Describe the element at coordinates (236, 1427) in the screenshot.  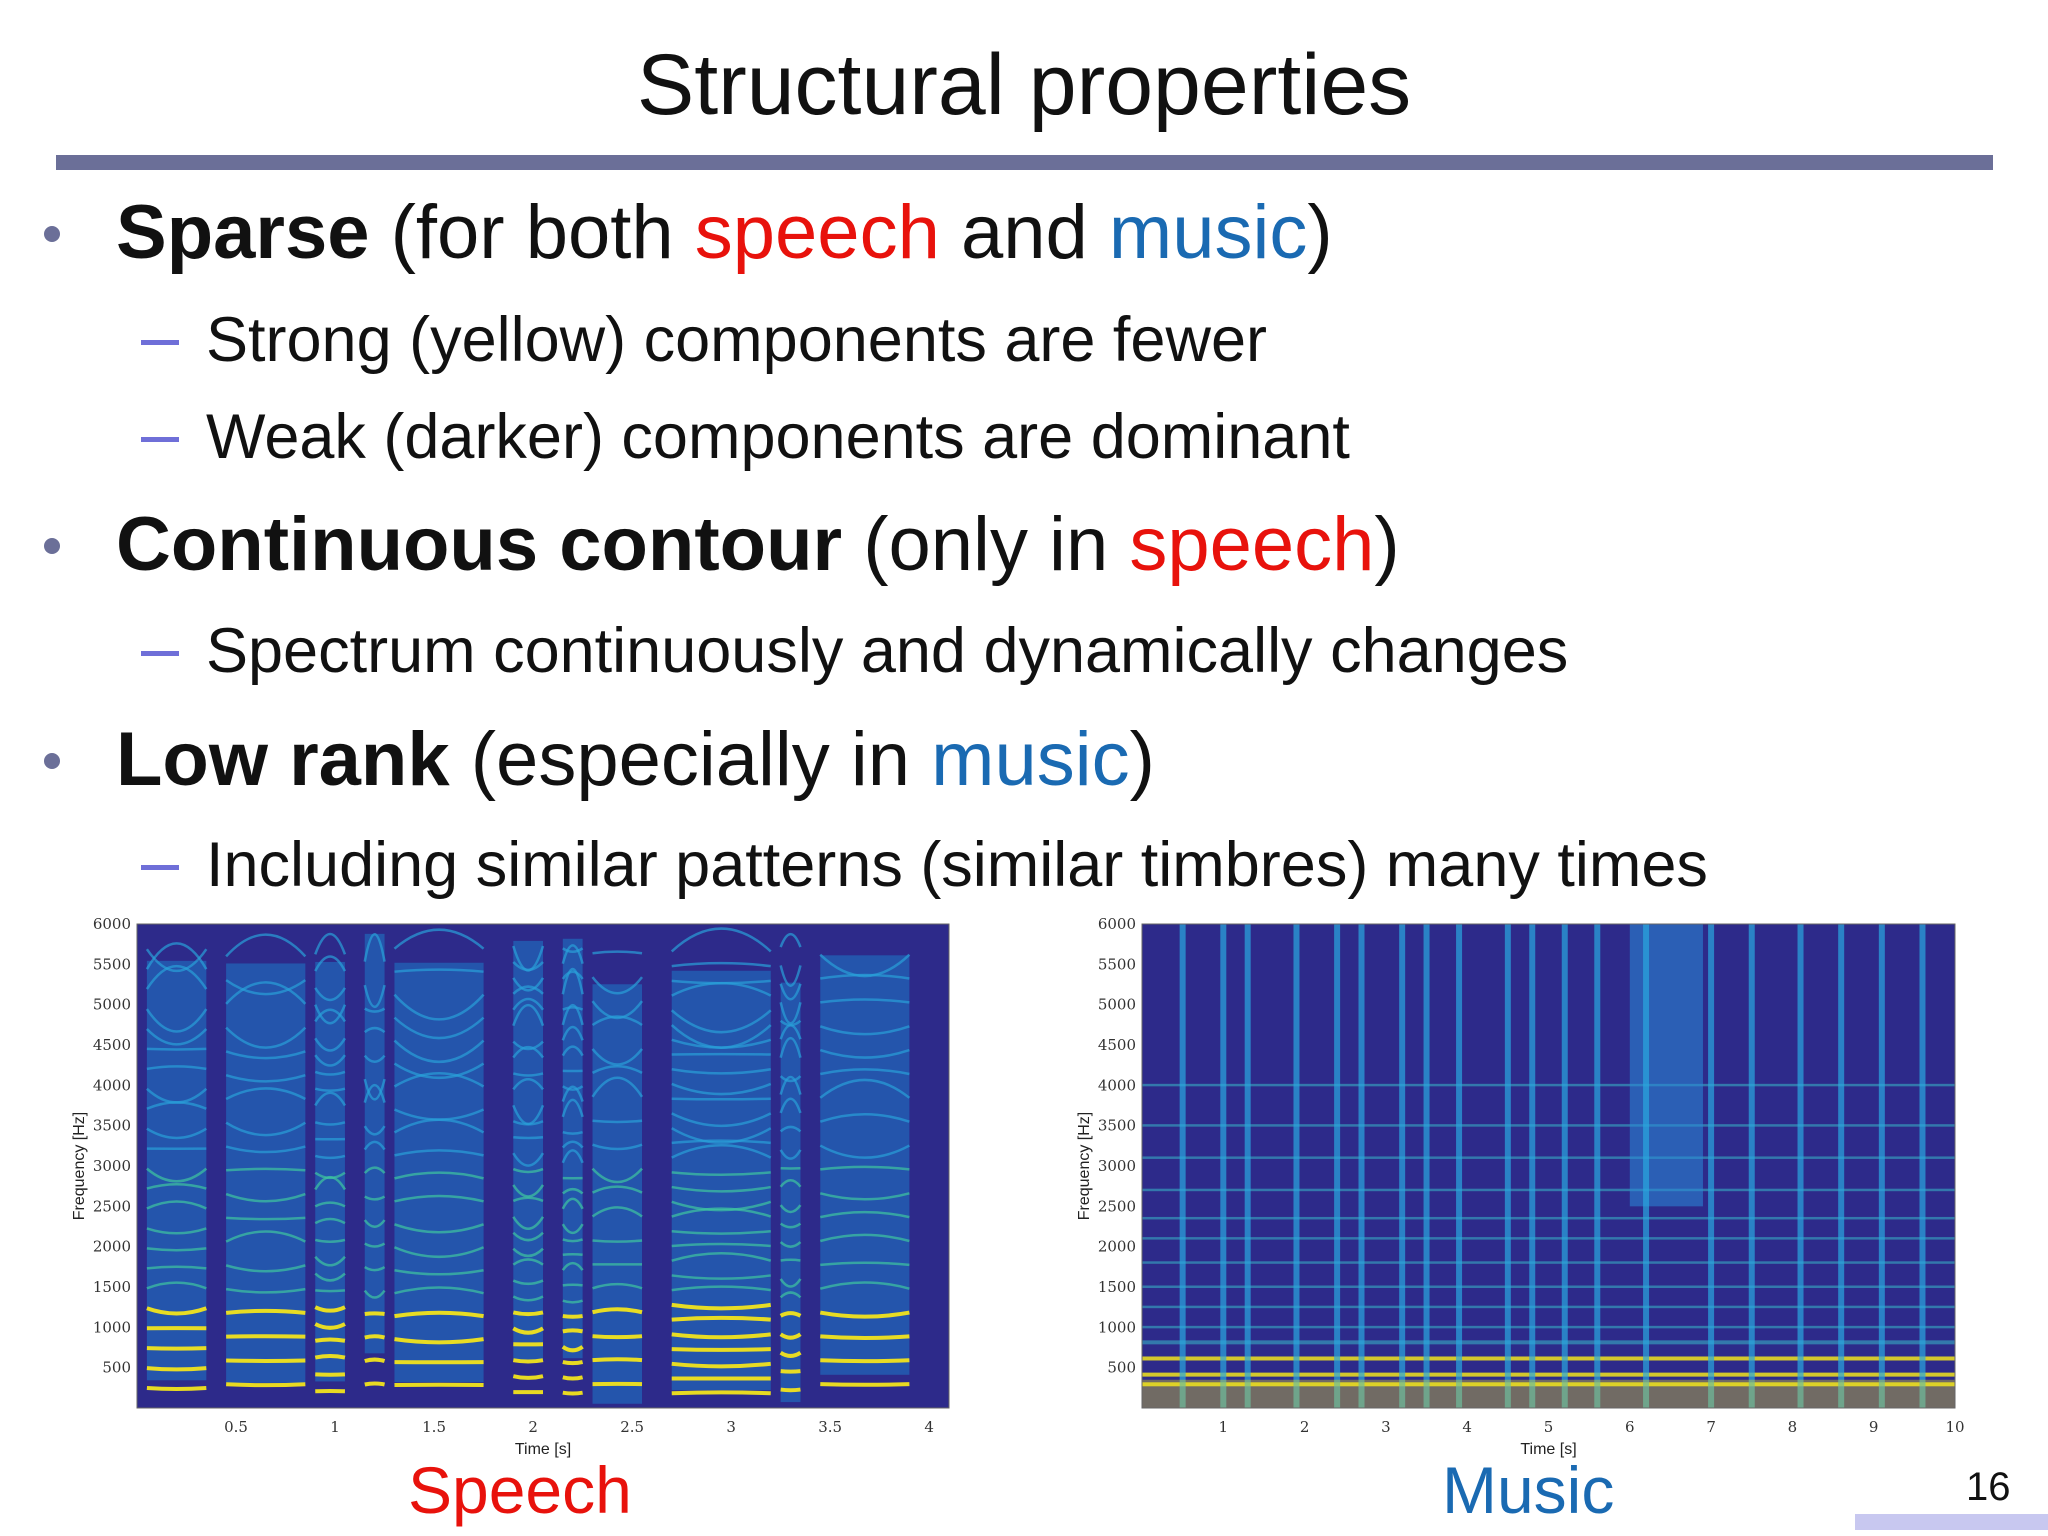
I see `x-tick-label: 0.5` at that location.